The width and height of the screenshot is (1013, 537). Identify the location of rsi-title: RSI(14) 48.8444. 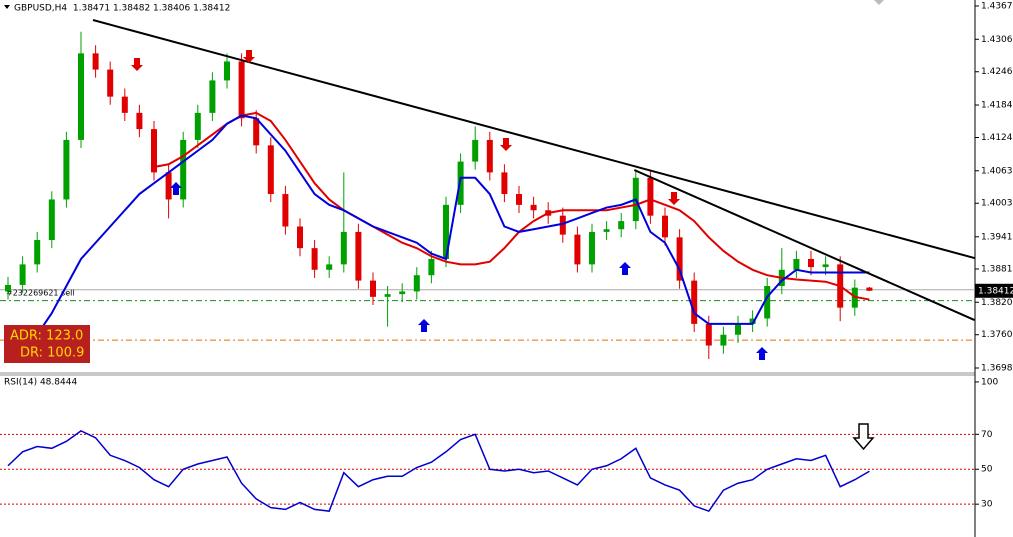
(40, 383).